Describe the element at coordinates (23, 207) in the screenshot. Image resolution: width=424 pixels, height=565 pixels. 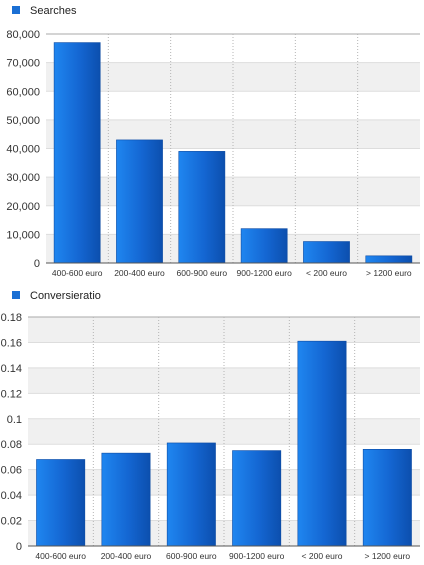
I see `y-tick-label: 20,000` at that location.